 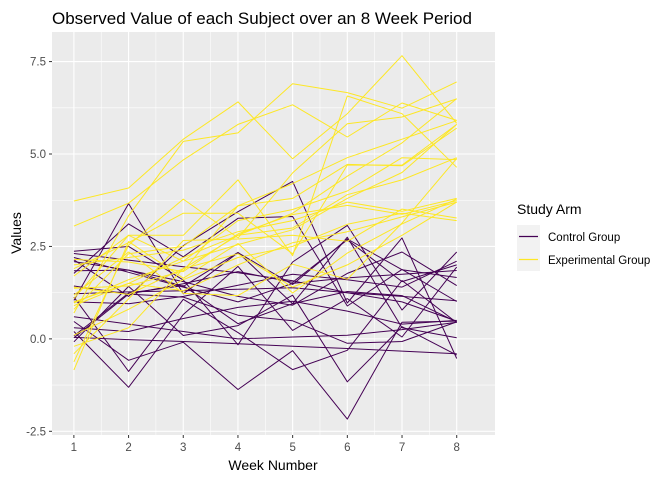 I want to click on x-axis-ticks: 1 2 3 4 5 6 7 8, so click(x=265, y=444).